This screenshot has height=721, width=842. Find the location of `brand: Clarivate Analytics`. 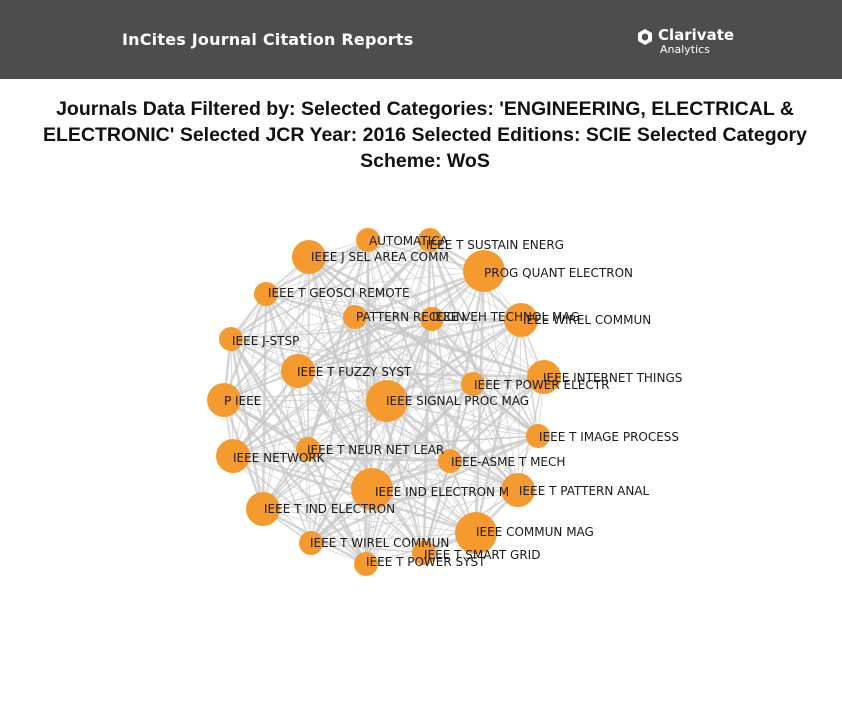

brand: Clarivate Analytics is located at coordinates (696, 42).